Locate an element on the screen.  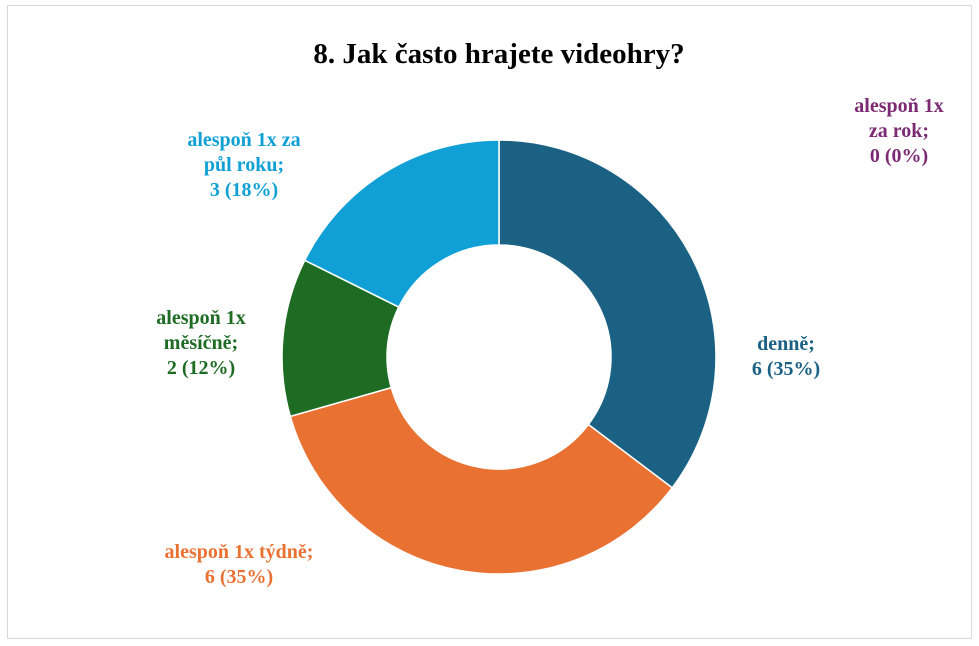
data-label-denne: denně; 6 (35%) is located at coordinates (786, 356).